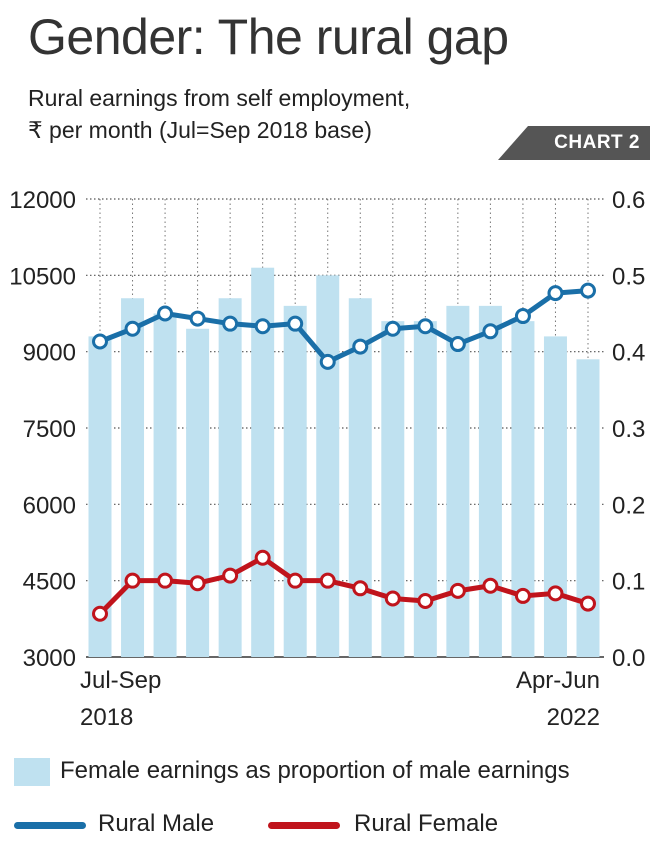 This screenshot has width=660, height=850. Describe the element at coordinates (49, 505) in the screenshot. I see `y-left-tick-label: 6000` at that location.